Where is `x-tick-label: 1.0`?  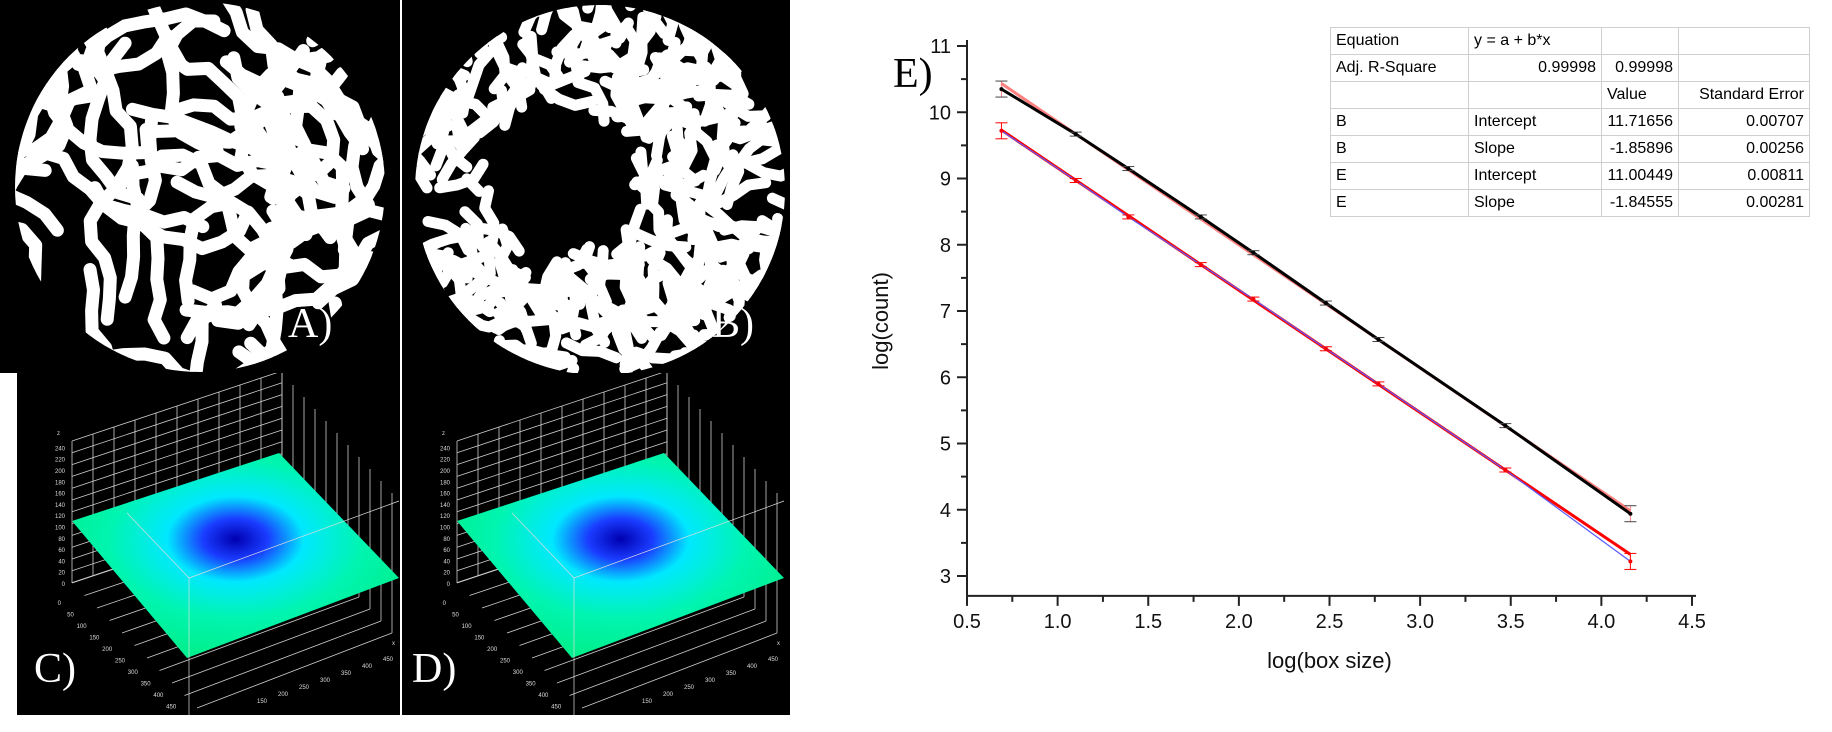
x-tick-label: 1.0 is located at coordinates (1058, 622).